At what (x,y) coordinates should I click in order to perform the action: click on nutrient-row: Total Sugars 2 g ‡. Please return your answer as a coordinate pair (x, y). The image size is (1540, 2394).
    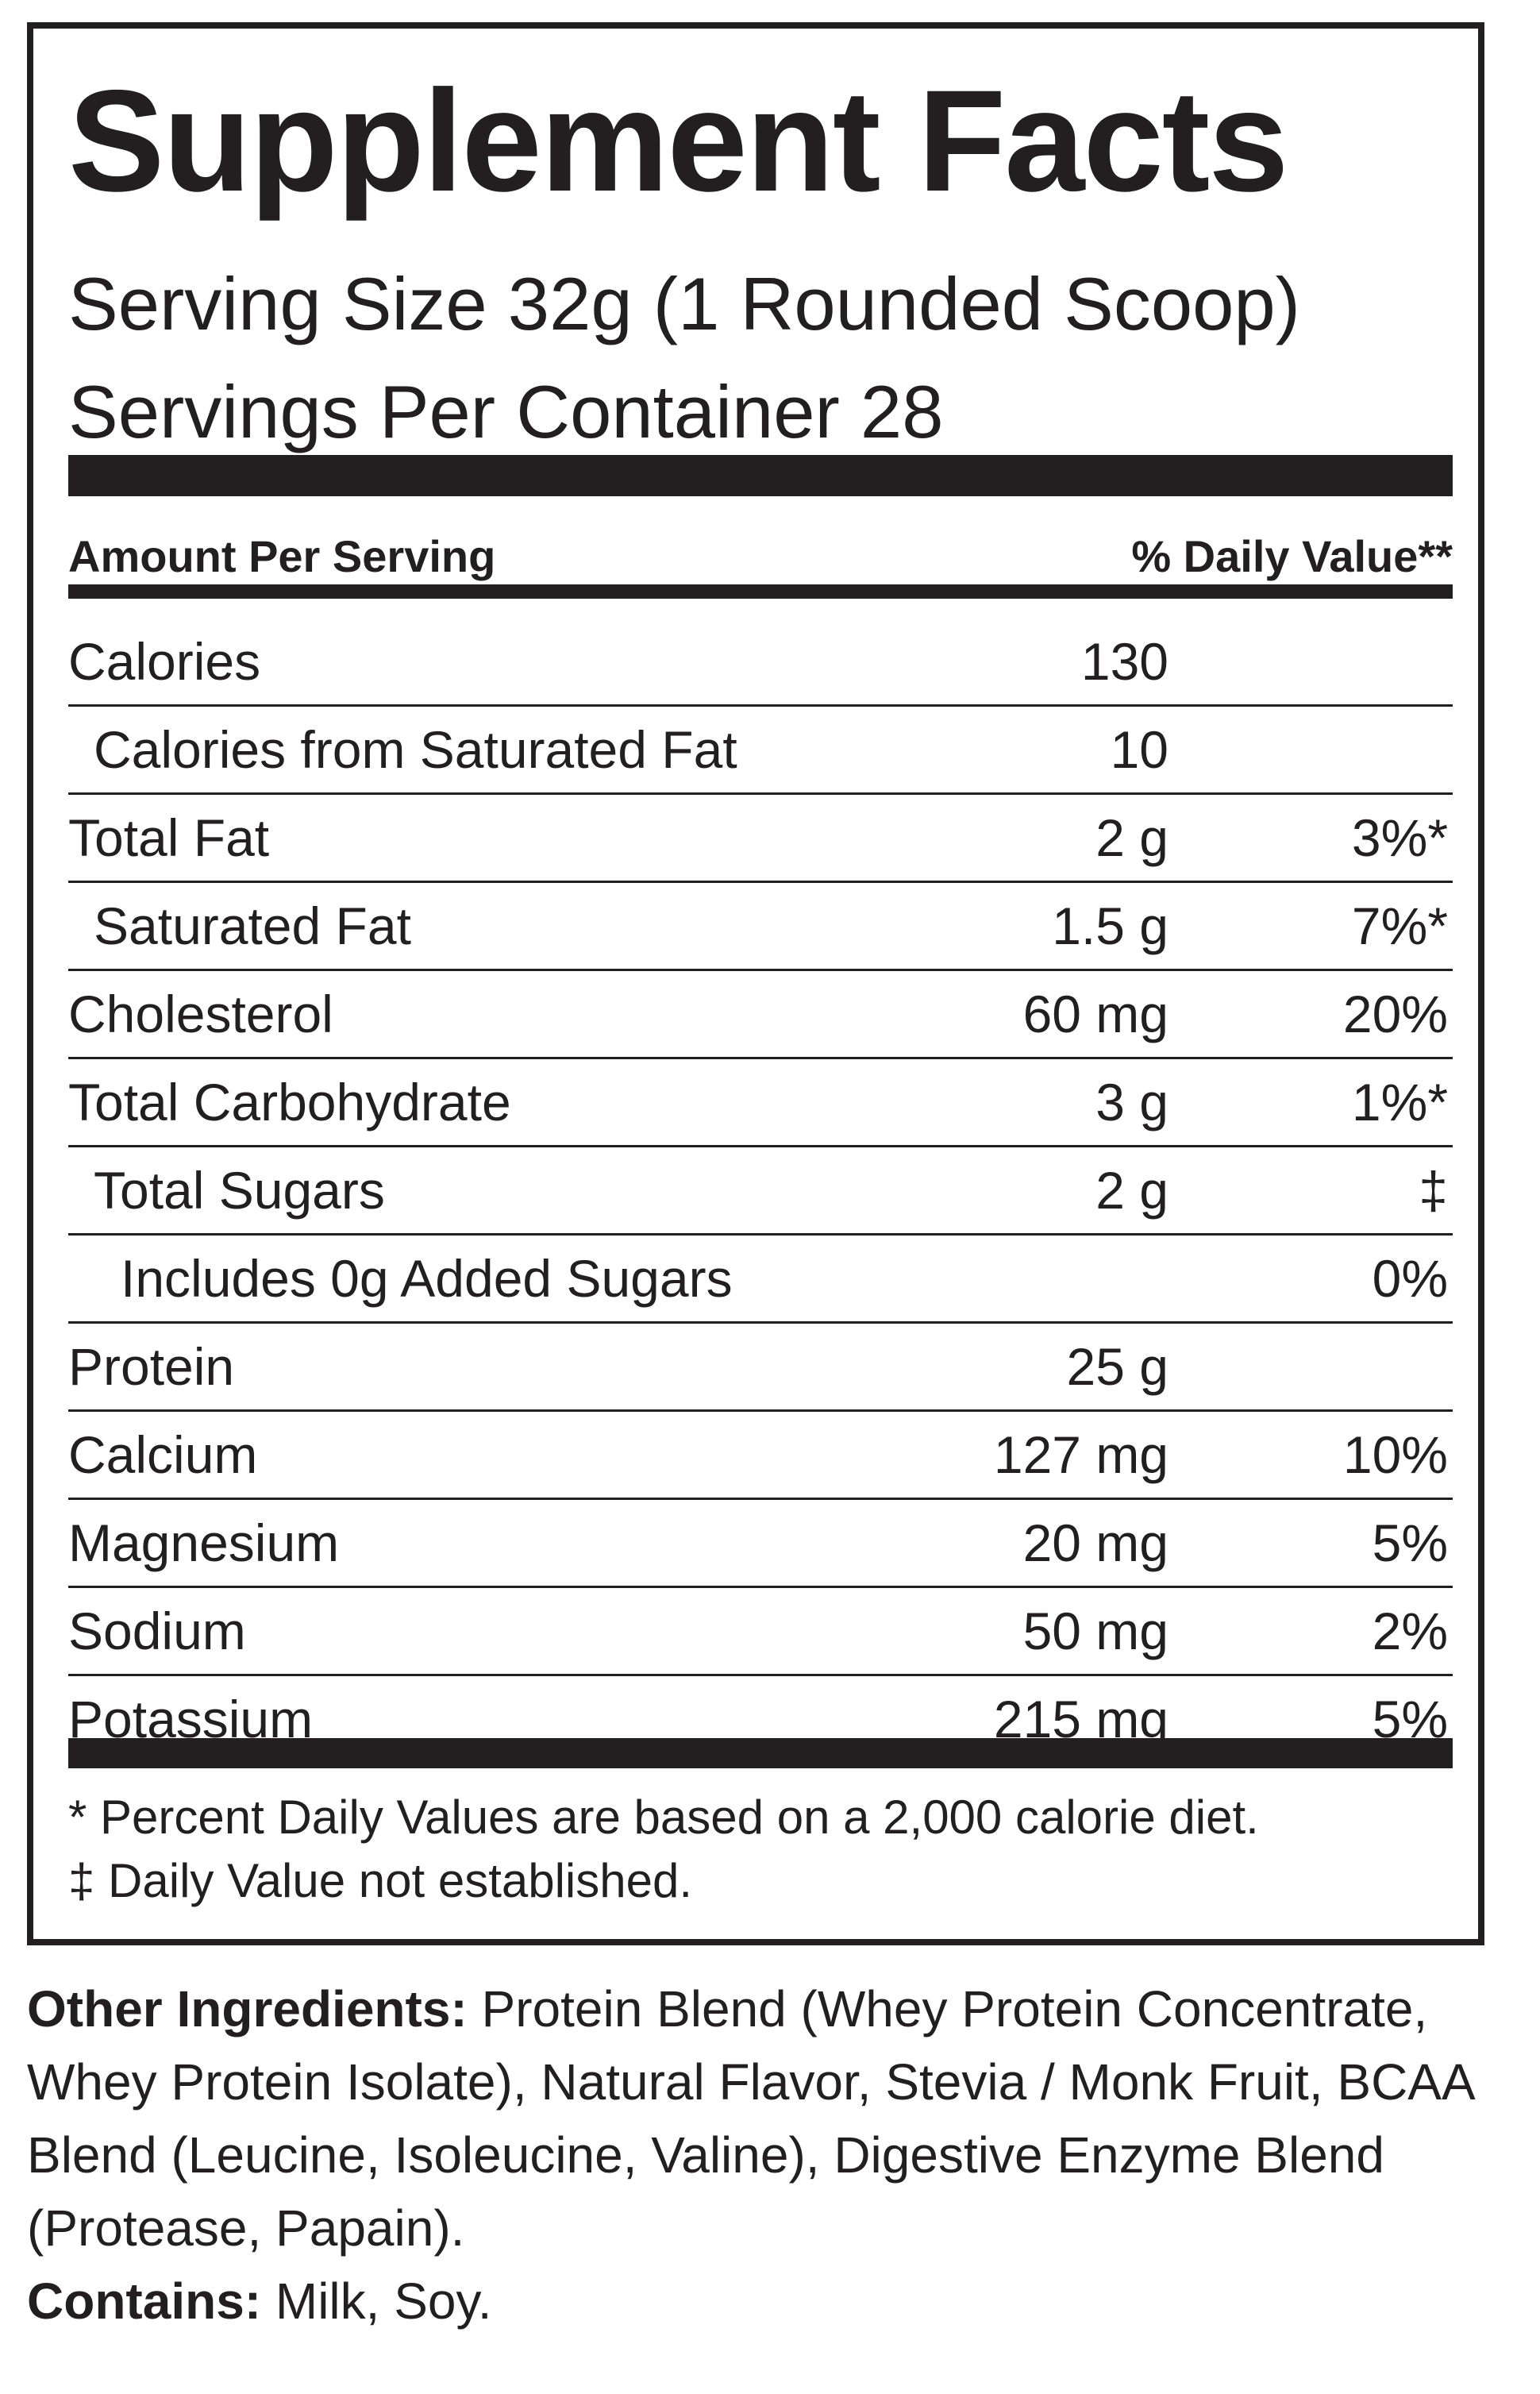
    Looking at the image, I should click on (760, 1191).